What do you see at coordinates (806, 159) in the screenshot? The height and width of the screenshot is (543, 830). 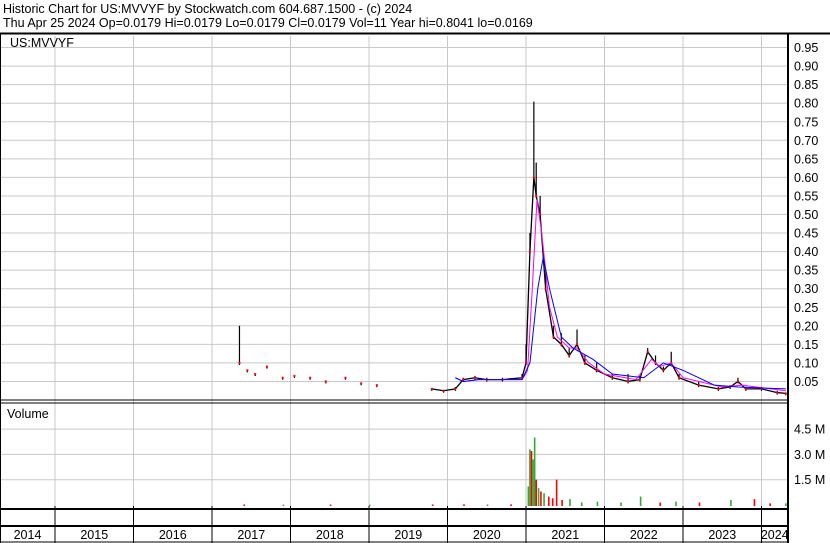 I see `price-tick-label: 0.65` at bounding box center [806, 159].